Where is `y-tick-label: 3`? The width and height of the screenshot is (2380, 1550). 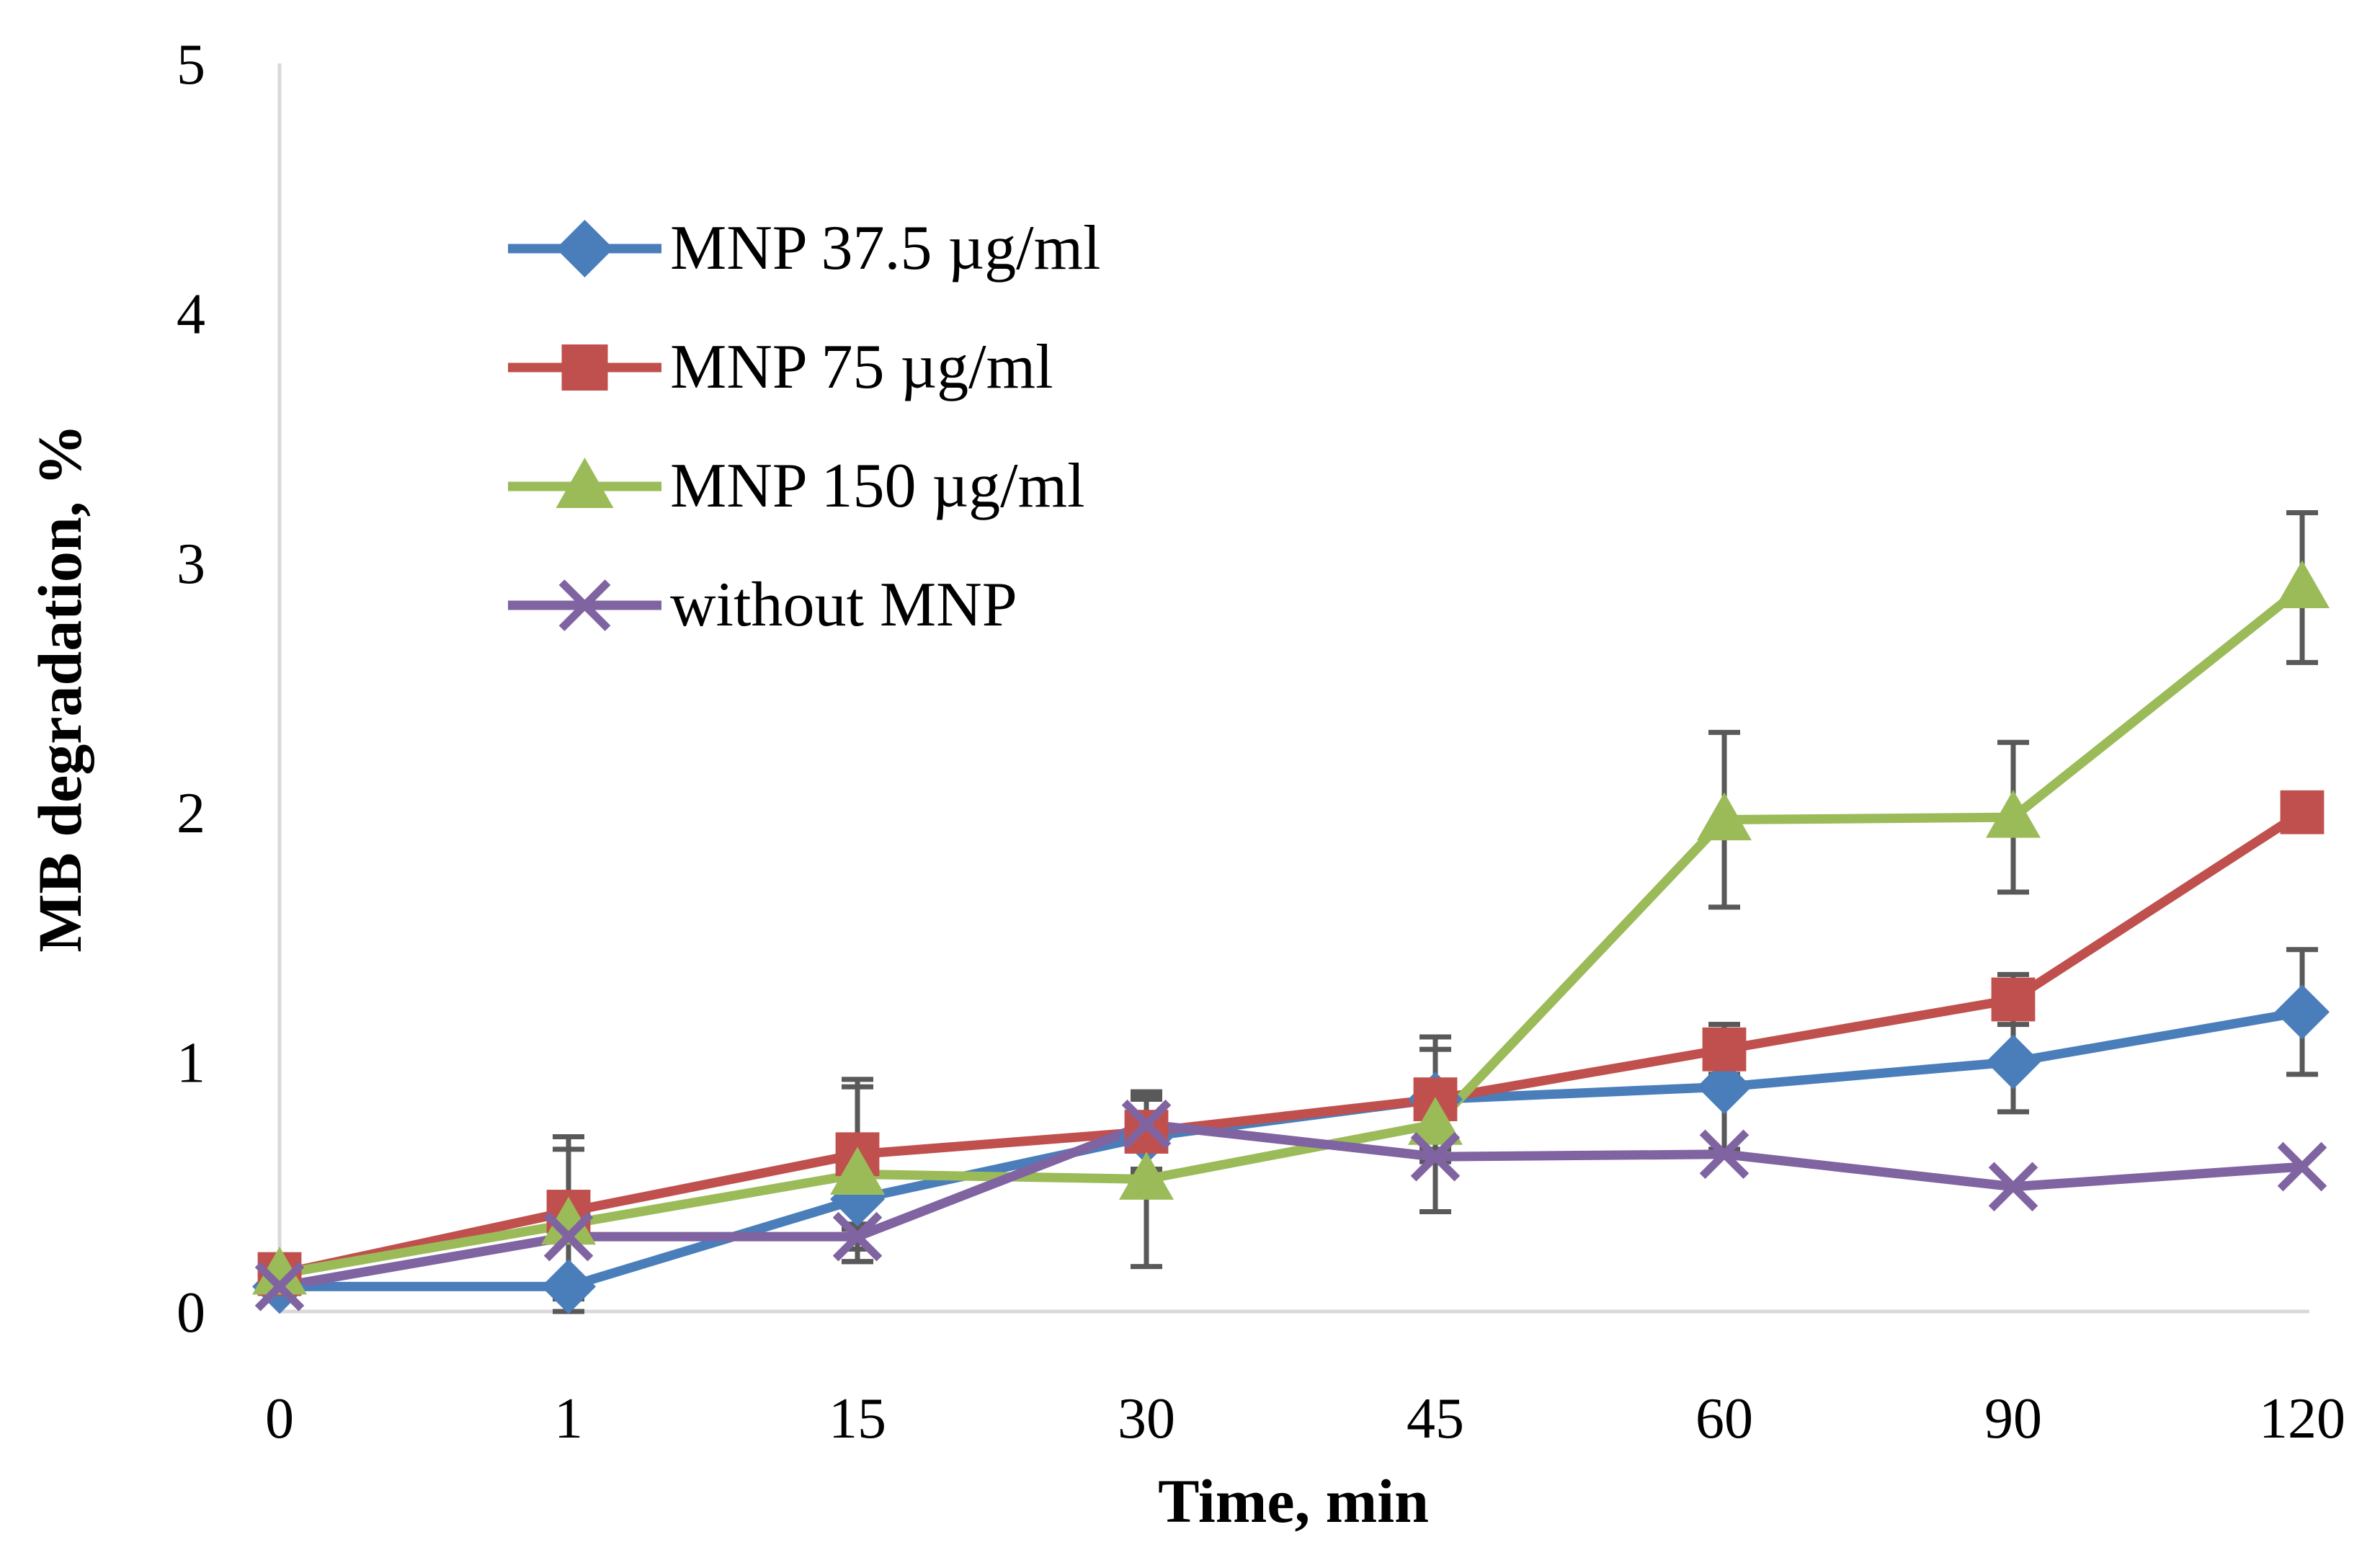 y-tick-label: 3 is located at coordinates (191, 564).